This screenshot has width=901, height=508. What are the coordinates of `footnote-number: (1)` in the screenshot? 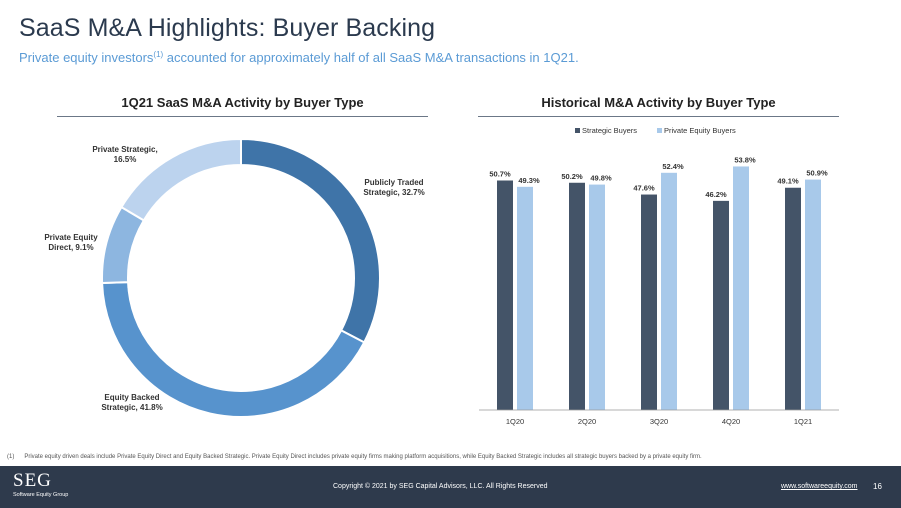 It's located at (11, 457).